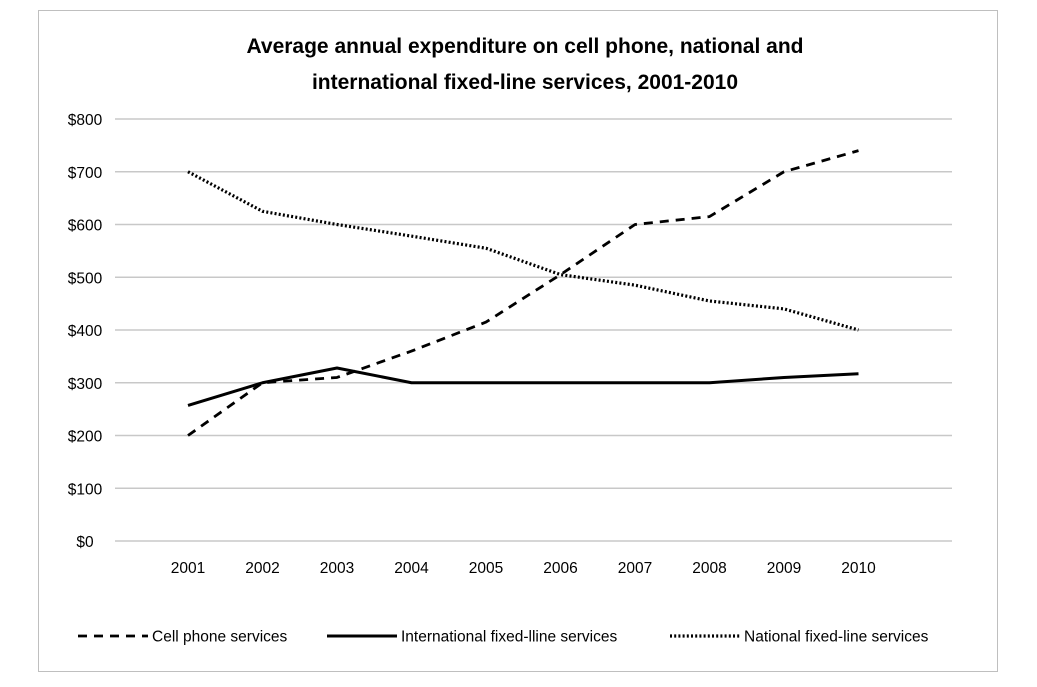 The width and height of the screenshot is (1037, 687). I want to click on x-tick-label: 2002, so click(262, 568).